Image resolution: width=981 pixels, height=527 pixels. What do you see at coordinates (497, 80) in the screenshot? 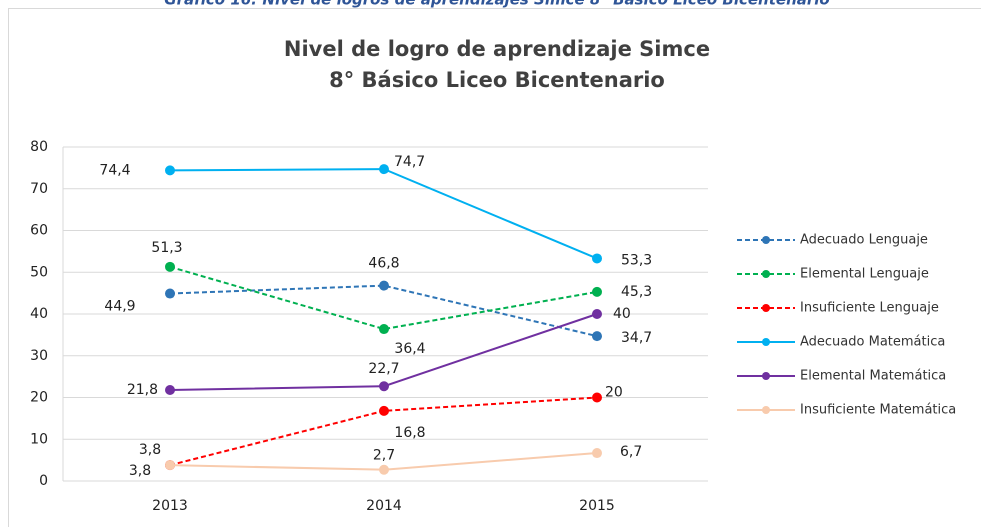
I see `chart-title: 8° Básico Liceo Bicentenario` at bounding box center [497, 80].